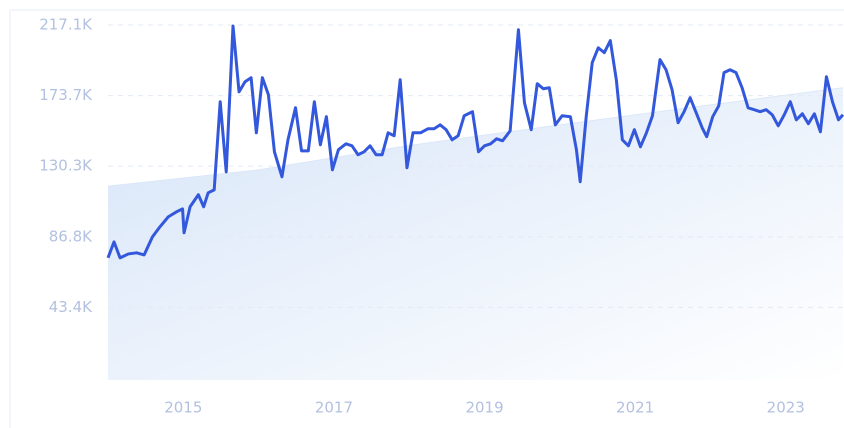 This screenshot has height=428, width=844. What do you see at coordinates (71, 307) in the screenshot?
I see `y-tick-label: 43.4K` at bounding box center [71, 307].